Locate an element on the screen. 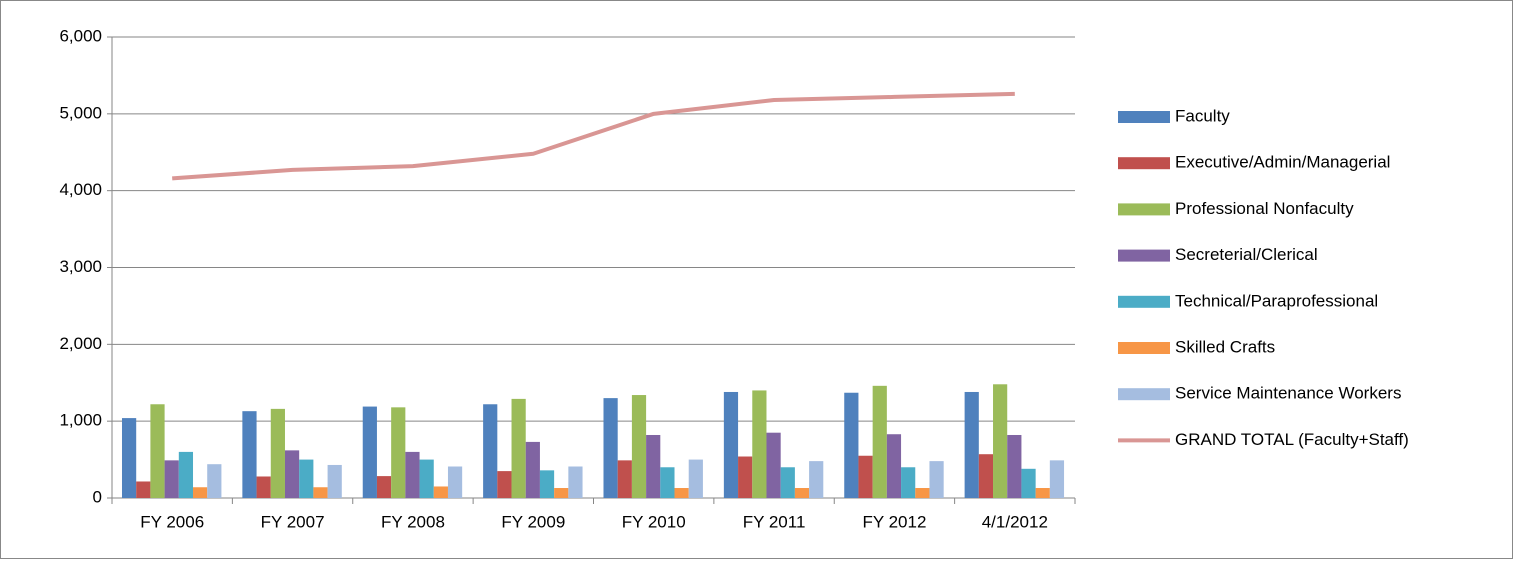 This screenshot has width=1514, height=565. y-tick-label: 3,000 is located at coordinates (80, 266).